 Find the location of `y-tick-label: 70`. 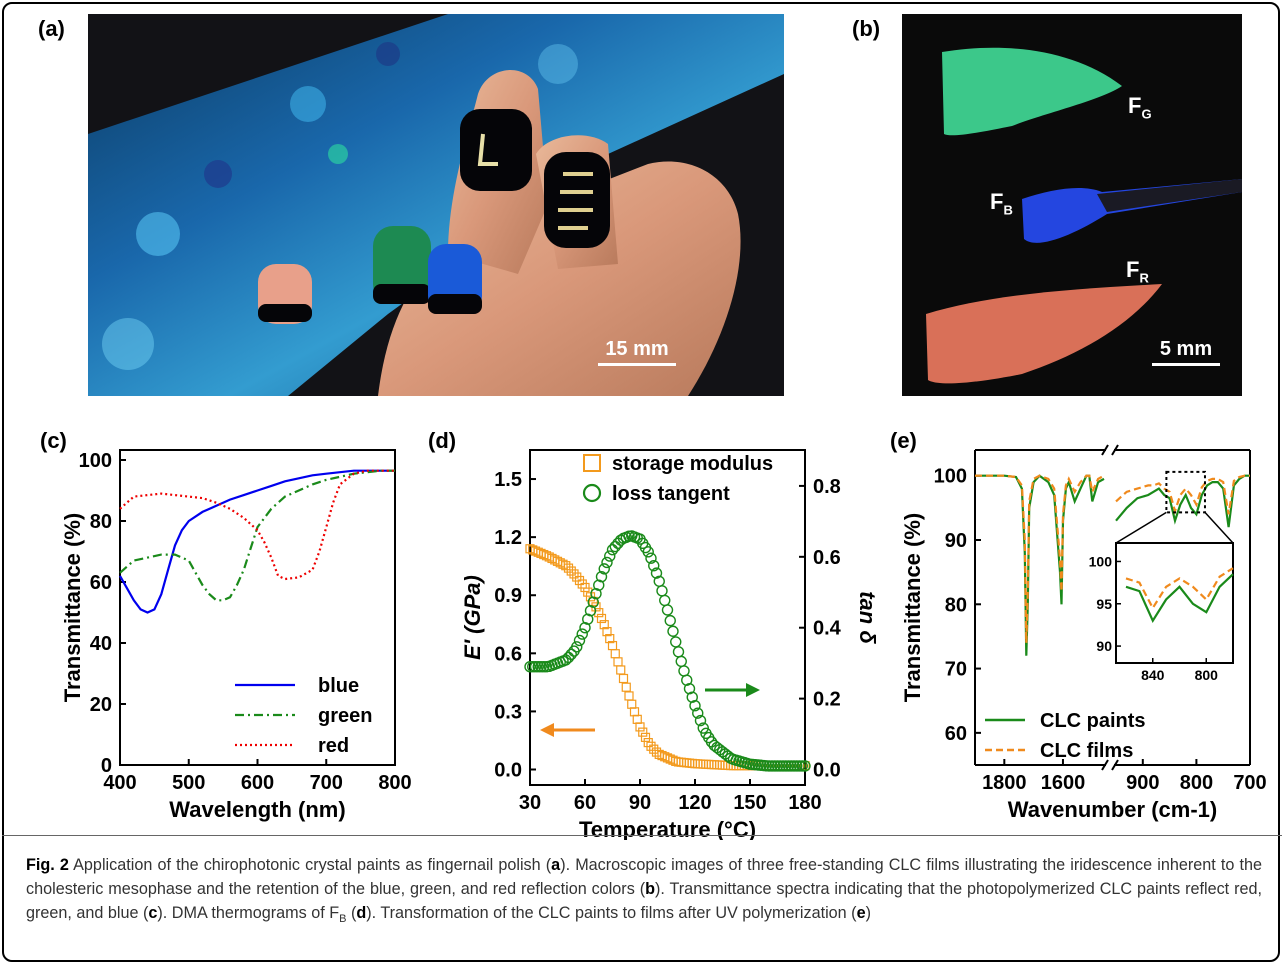

y-tick-label: 70 is located at coordinates (956, 670).